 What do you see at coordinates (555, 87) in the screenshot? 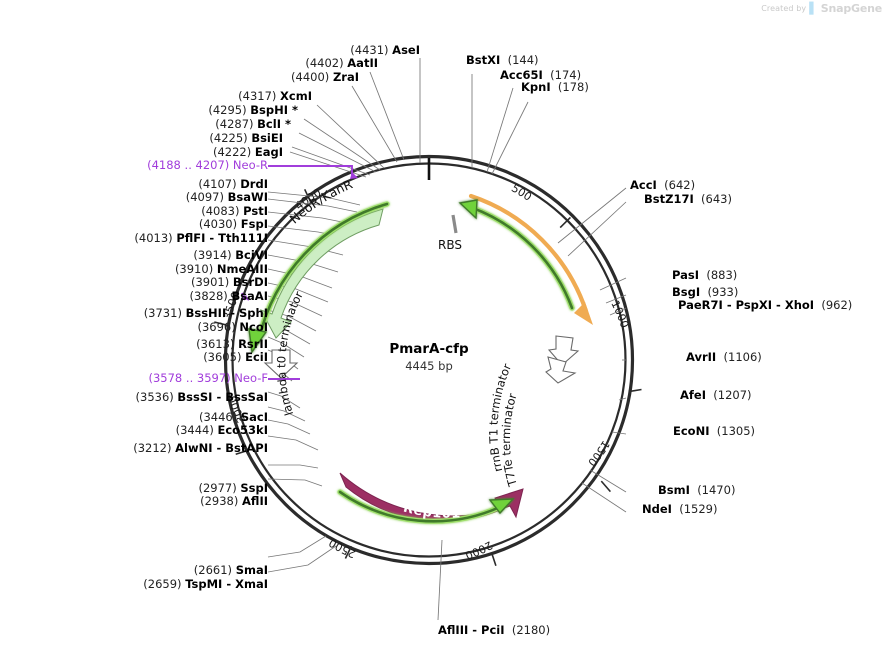
I see `site-label-kpni: KpnI (178)` at bounding box center [555, 87].